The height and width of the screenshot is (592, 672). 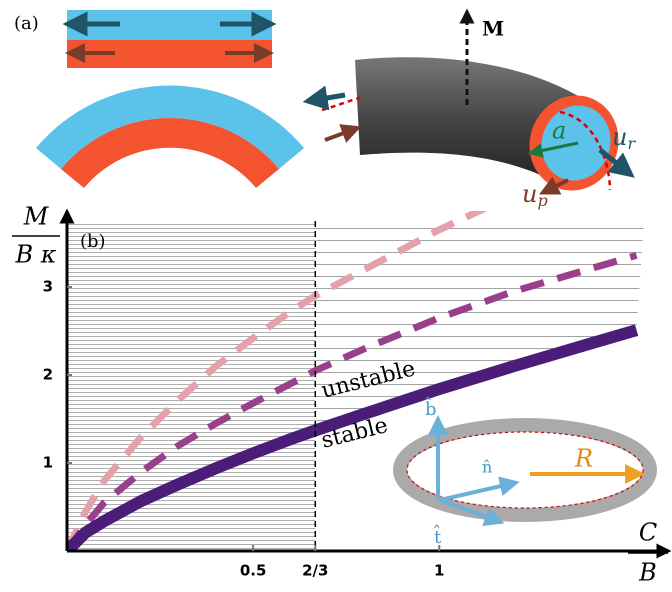 What do you see at coordinates (48, 463) in the screenshot?
I see `y-tick-label: 1` at bounding box center [48, 463].